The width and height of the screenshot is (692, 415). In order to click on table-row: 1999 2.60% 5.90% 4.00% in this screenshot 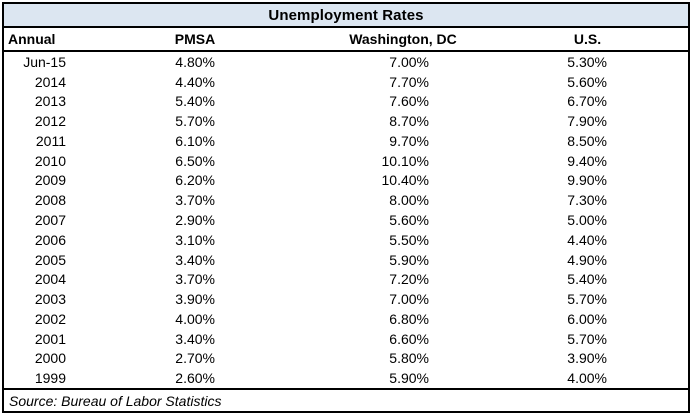, I will do `click(346, 378)`.